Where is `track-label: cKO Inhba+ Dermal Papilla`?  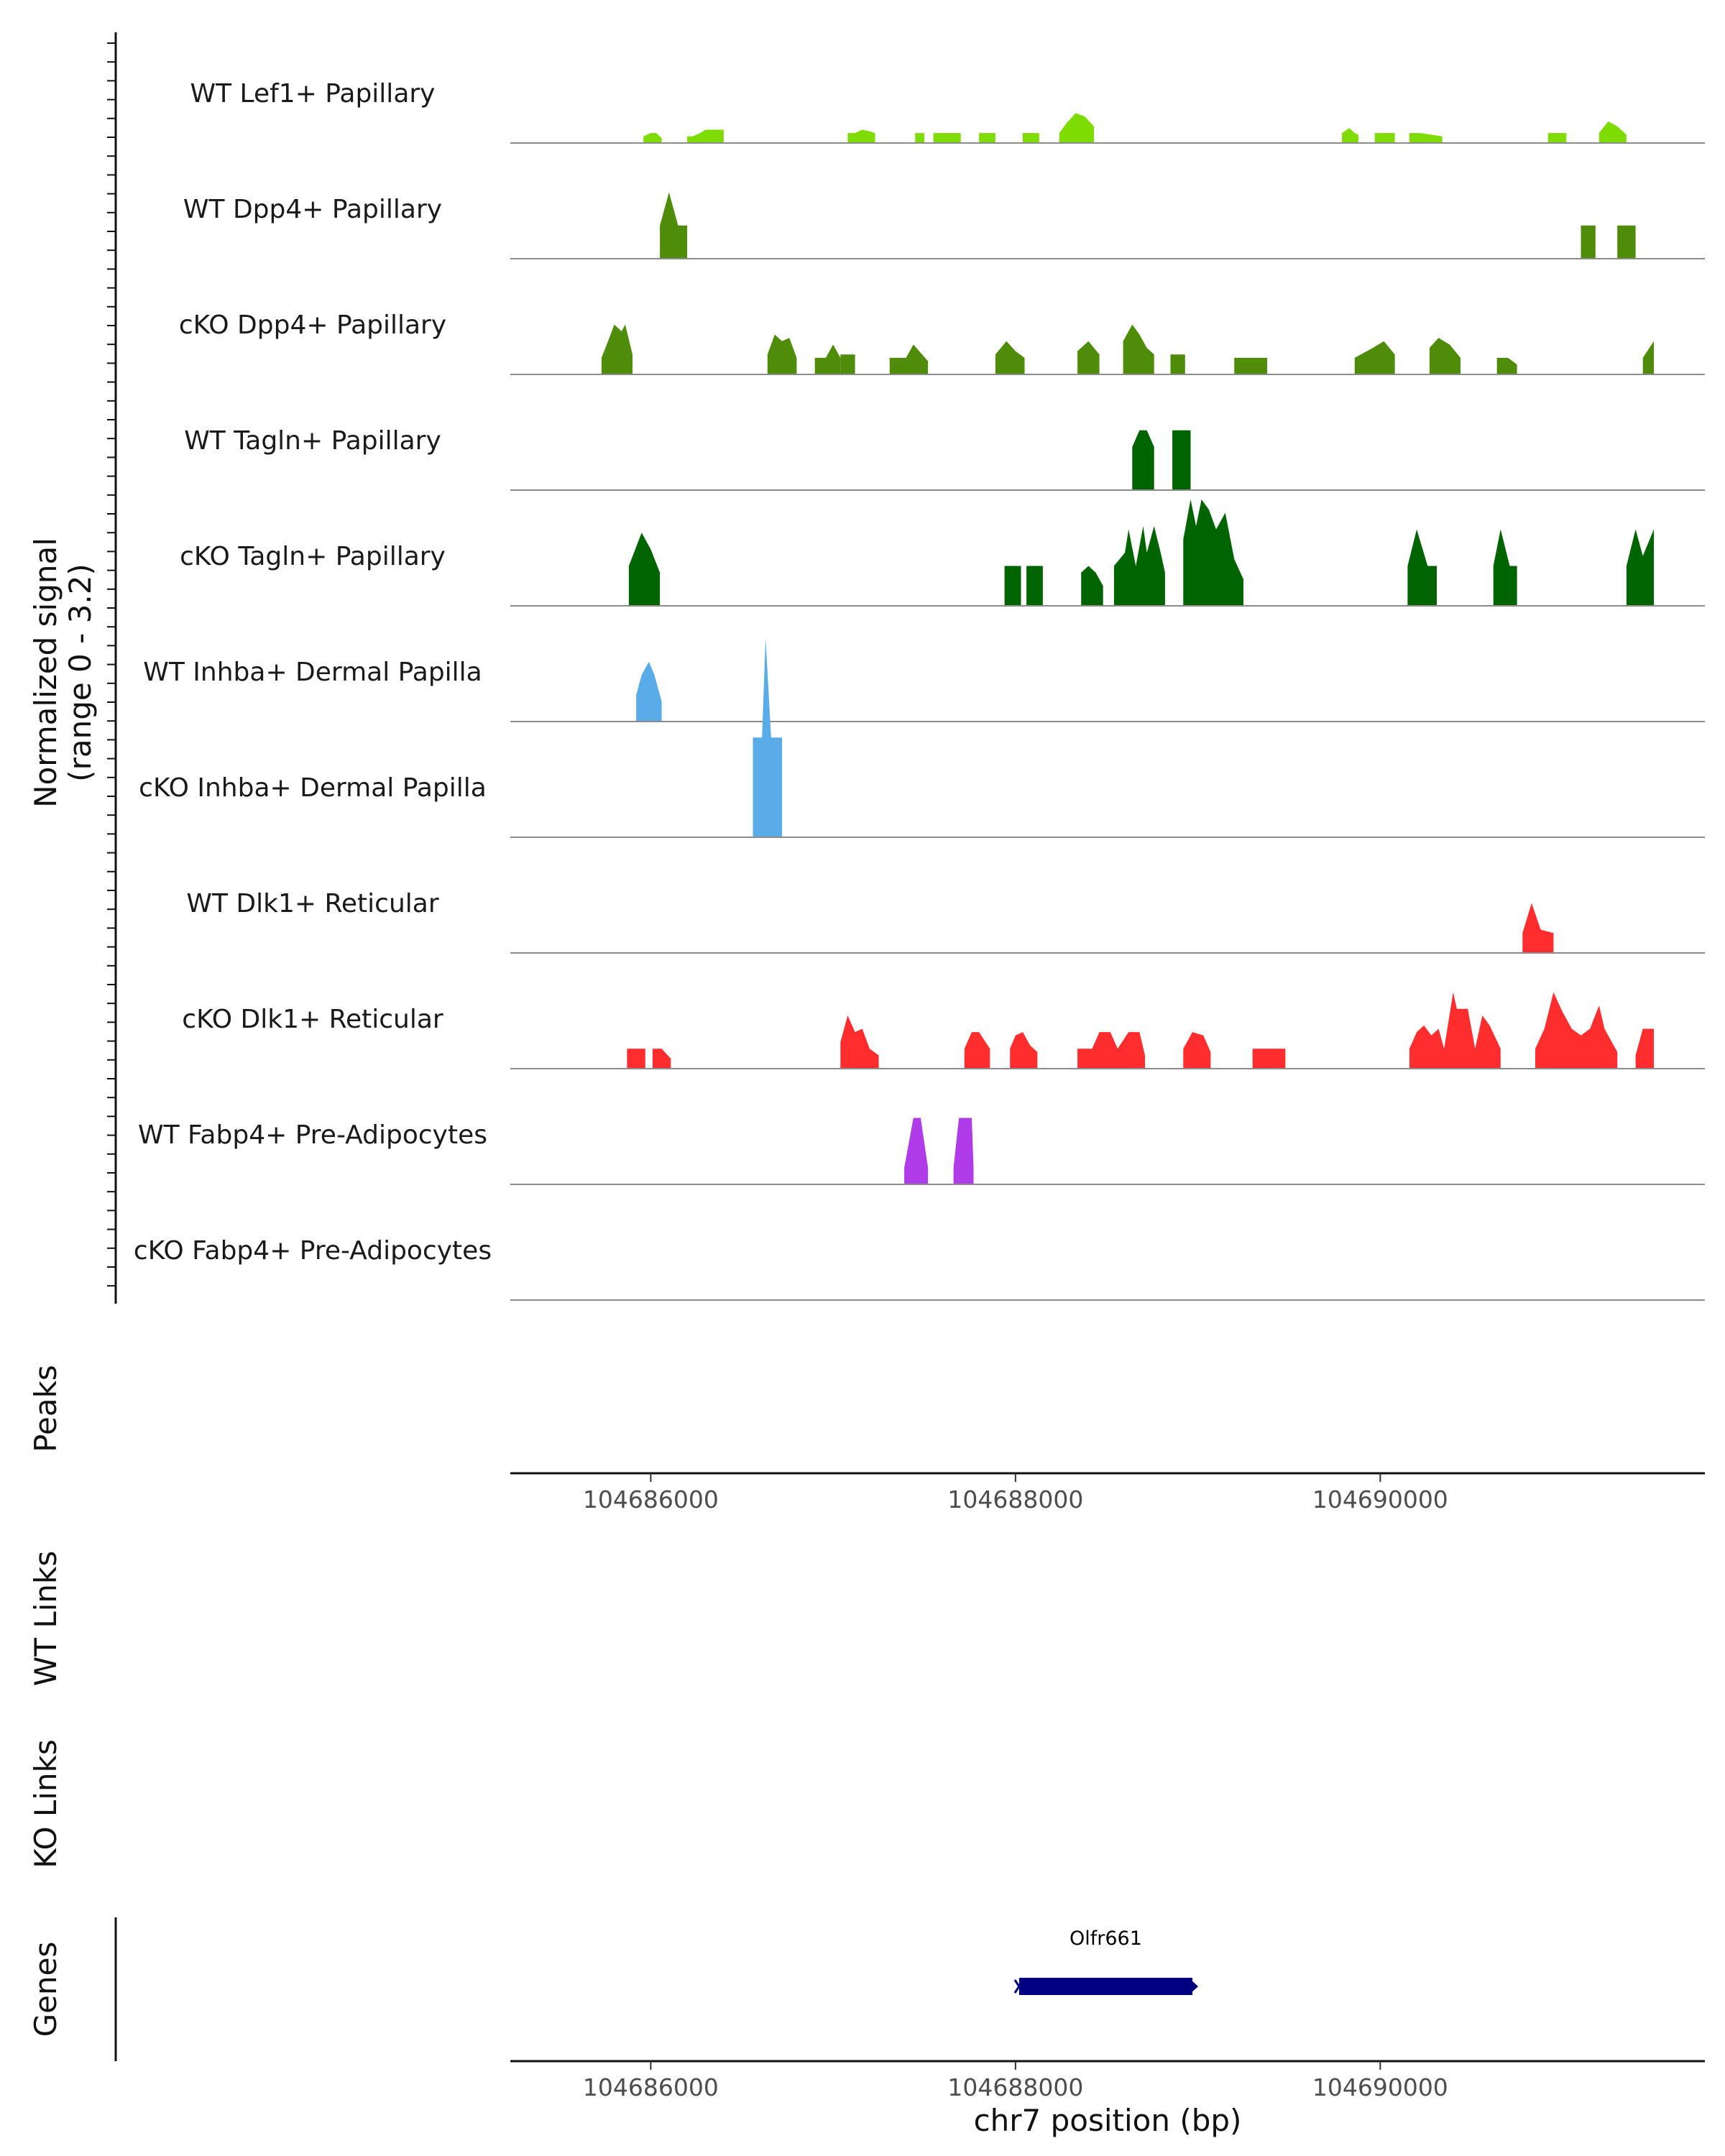
track-label: cKO Inhba+ Dermal Papilla is located at coordinates (313, 788).